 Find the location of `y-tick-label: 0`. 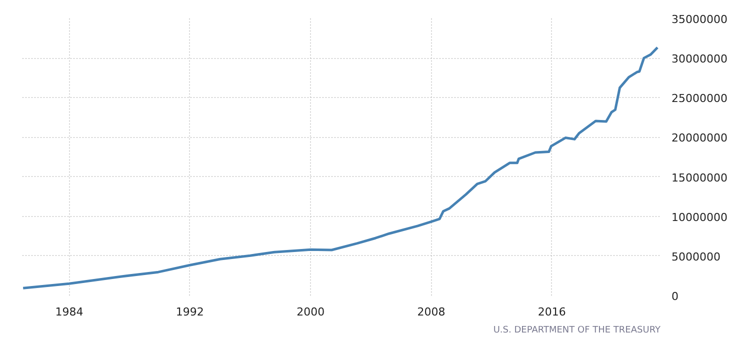

y-tick-label: 0 is located at coordinates (675, 296).